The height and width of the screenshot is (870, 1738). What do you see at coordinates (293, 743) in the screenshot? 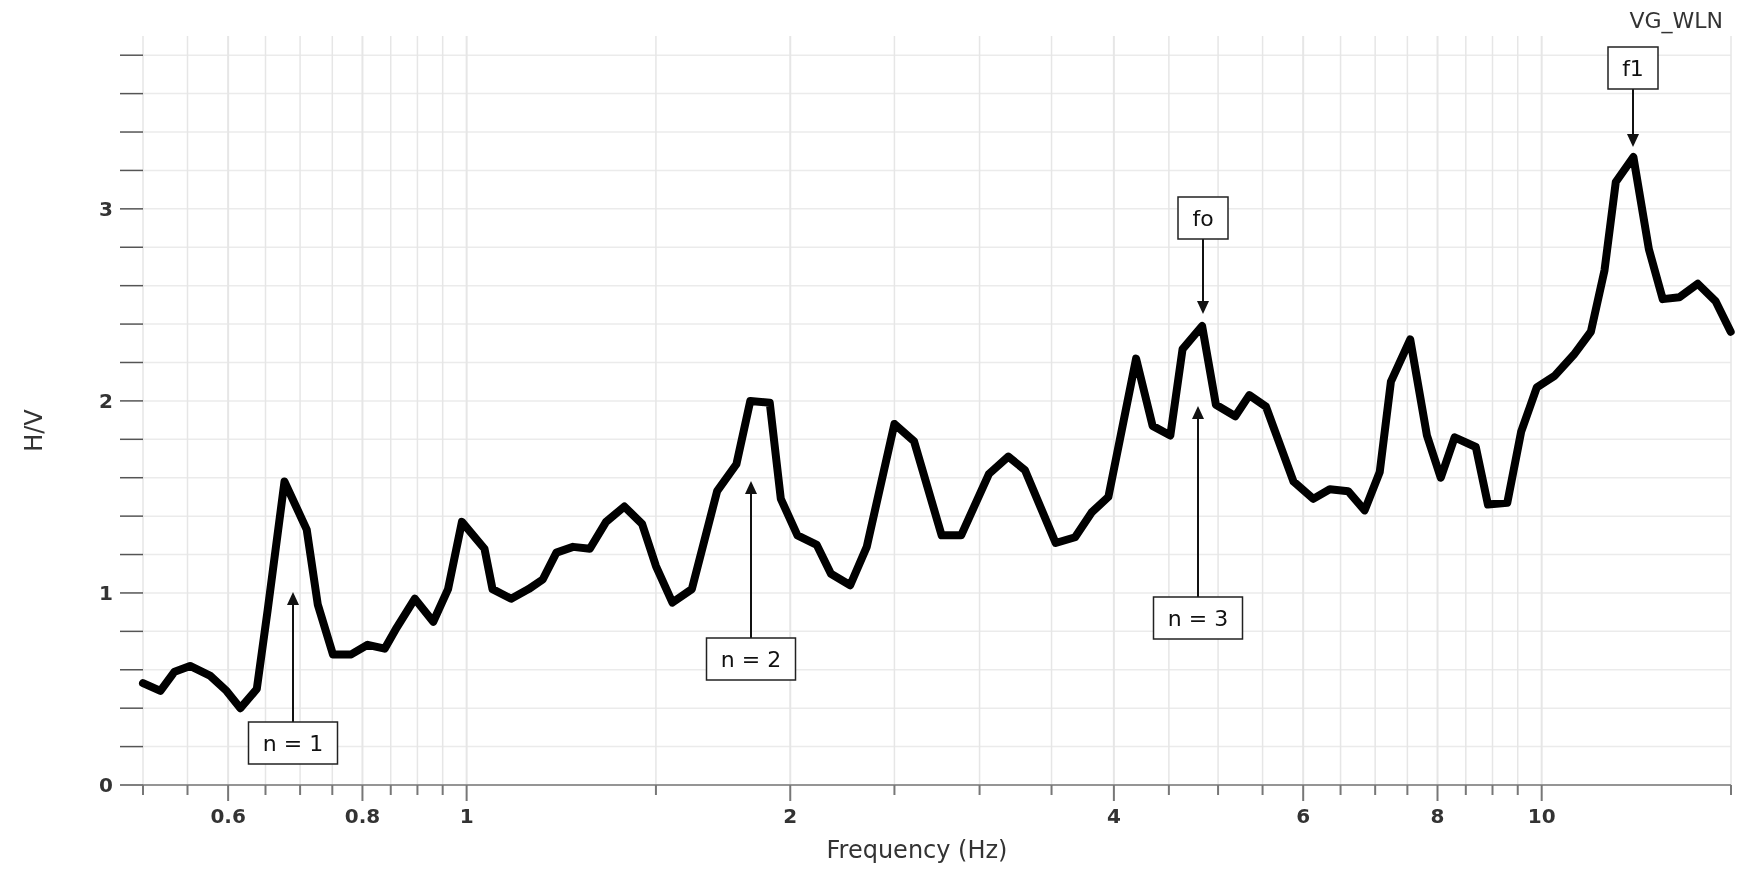
I see `annotation: n = 1` at bounding box center [293, 743].